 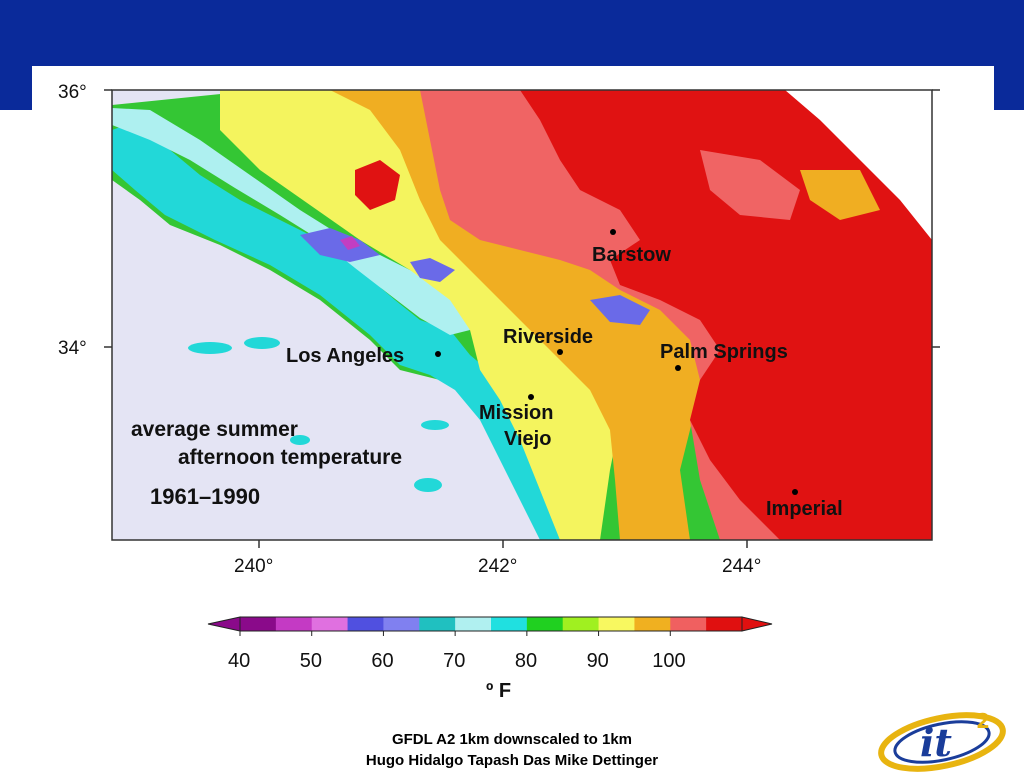 What do you see at coordinates (214, 429) in the screenshot?
I see `annotation-line1: average summer` at bounding box center [214, 429].